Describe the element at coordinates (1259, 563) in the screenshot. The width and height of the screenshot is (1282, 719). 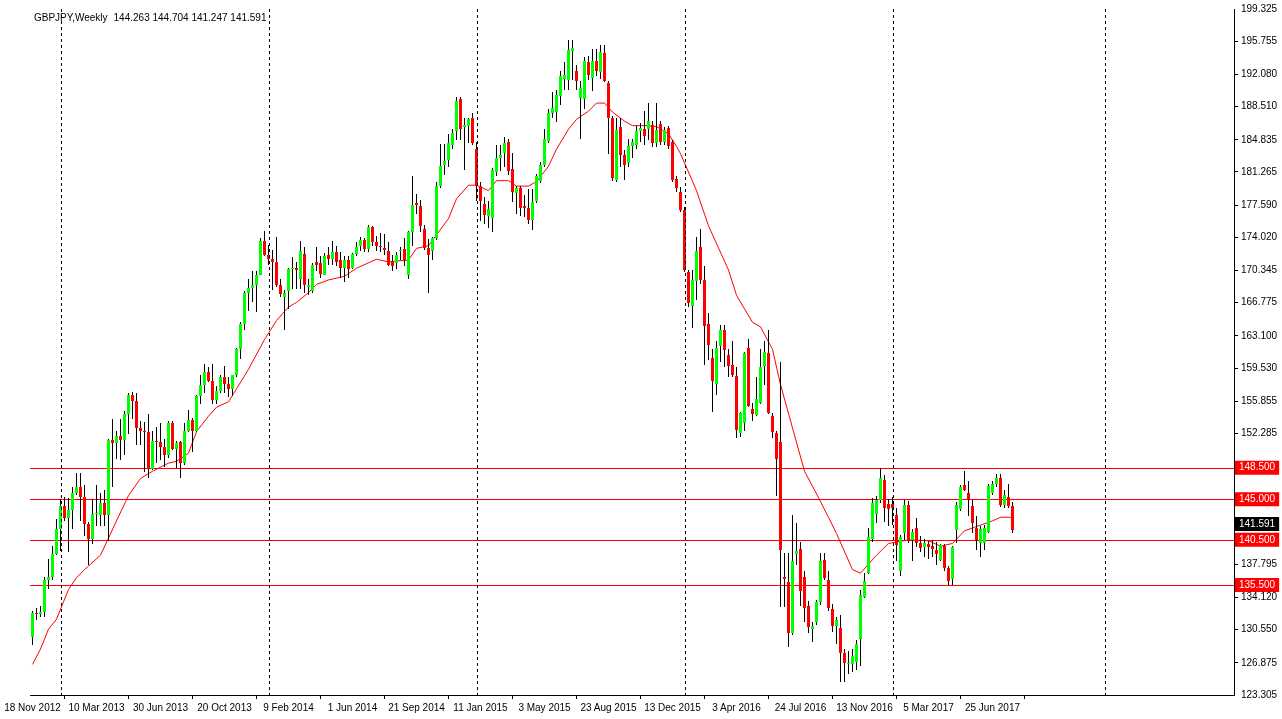
I see `y-tick-label: 137.795` at that location.